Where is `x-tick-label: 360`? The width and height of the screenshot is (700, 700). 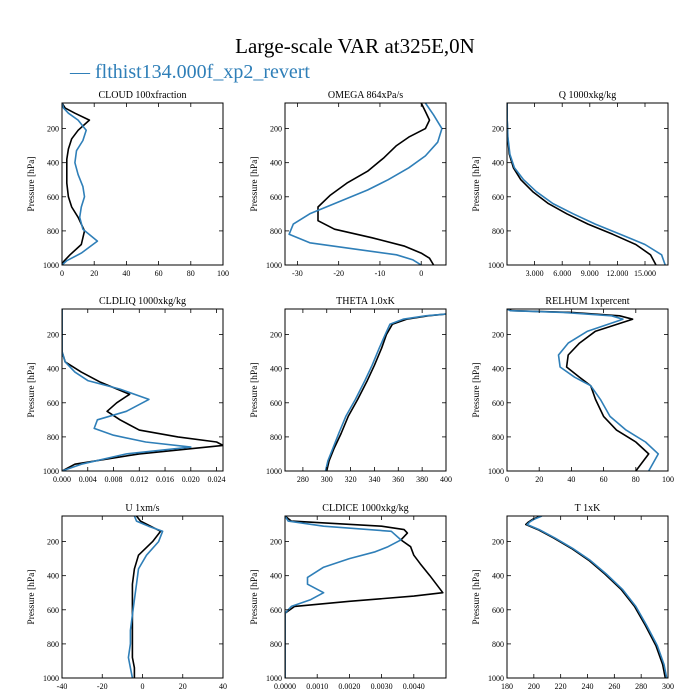
x-tick-label: 360 is located at coordinates (398, 479).